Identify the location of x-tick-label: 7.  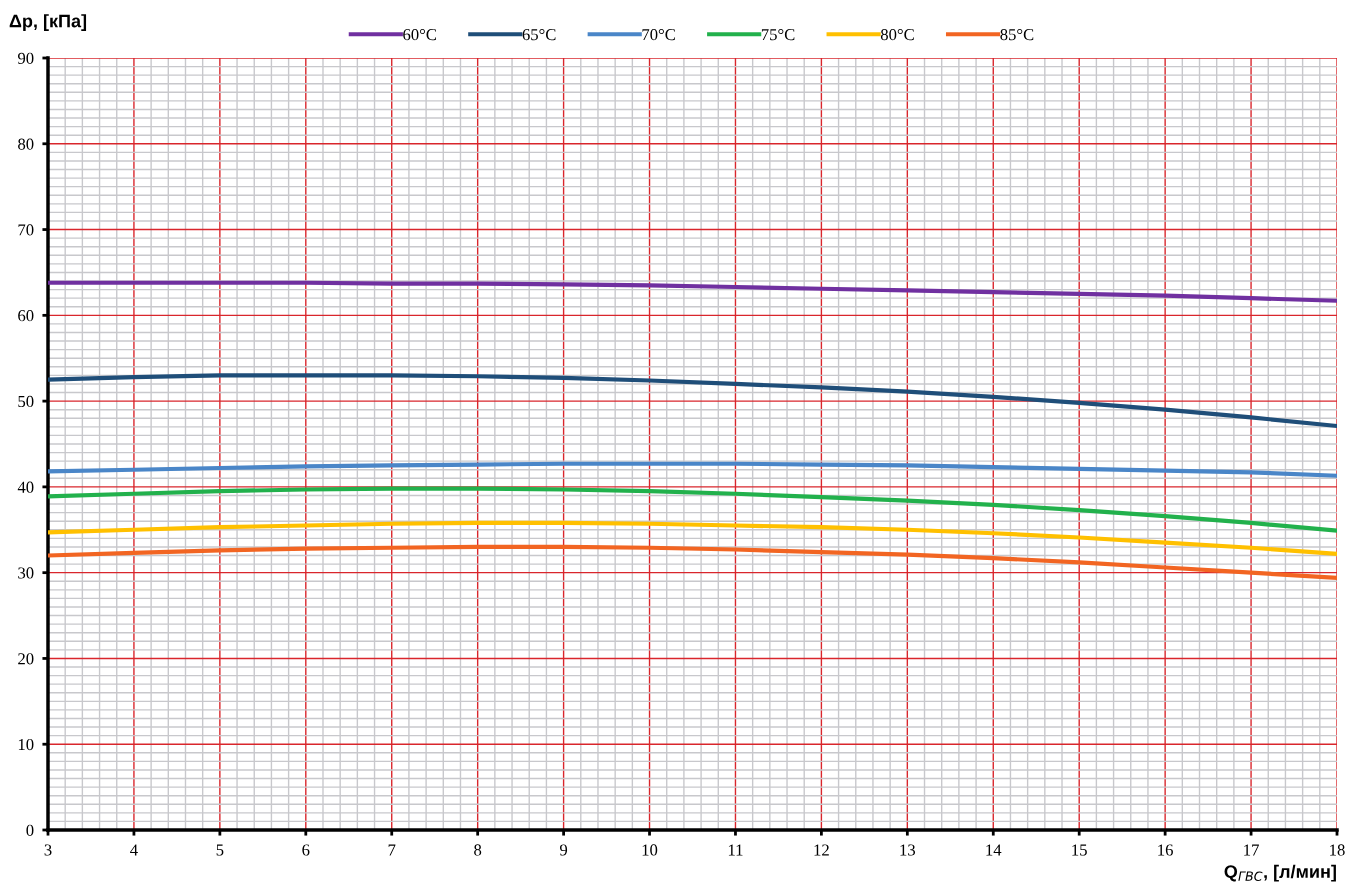
(392, 850).